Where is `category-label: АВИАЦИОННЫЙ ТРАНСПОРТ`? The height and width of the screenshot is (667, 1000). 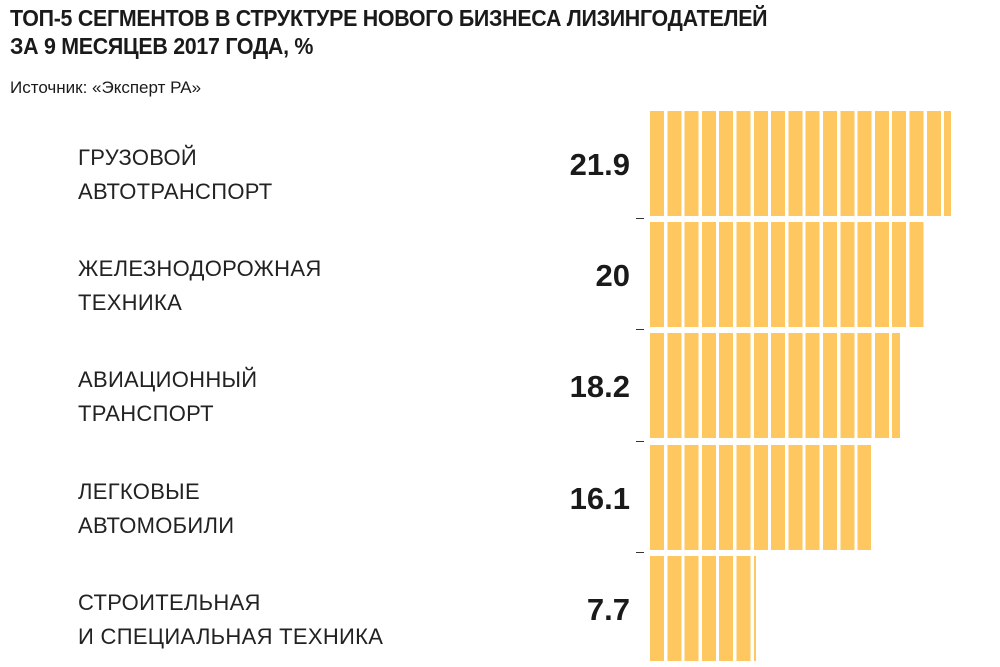
category-label: АВИАЦИОННЫЙ ТРАНСПОРТ is located at coordinates (167, 397).